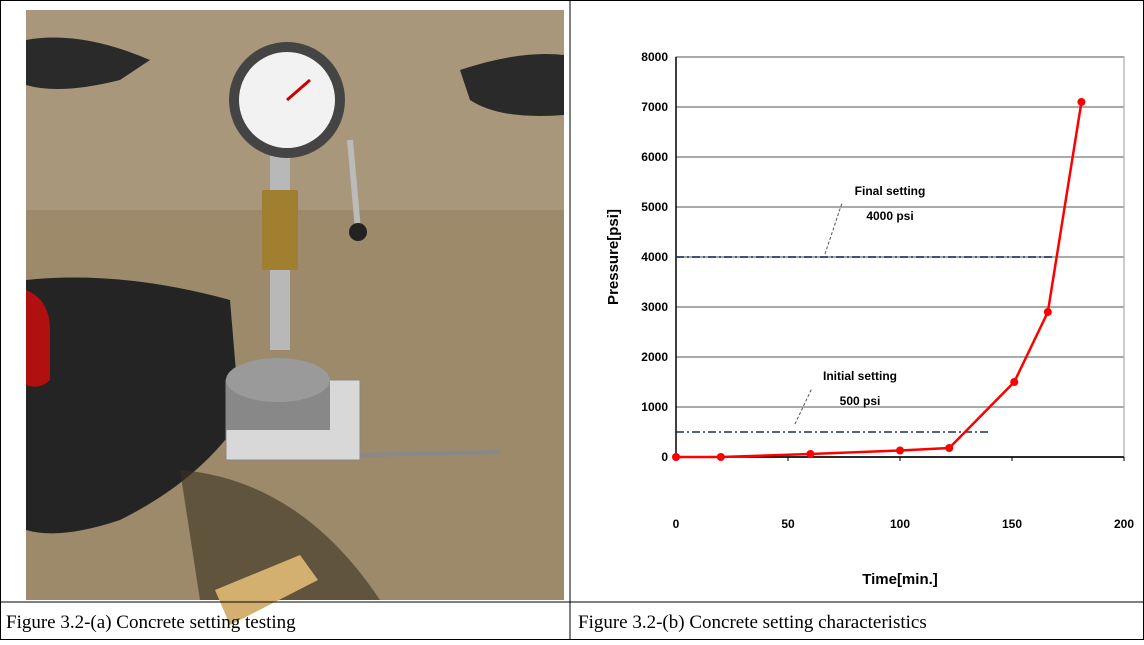 The height and width of the screenshot is (645, 1144). What do you see at coordinates (654, 107) in the screenshot?
I see `y-tick-label: 7000` at bounding box center [654, 107].